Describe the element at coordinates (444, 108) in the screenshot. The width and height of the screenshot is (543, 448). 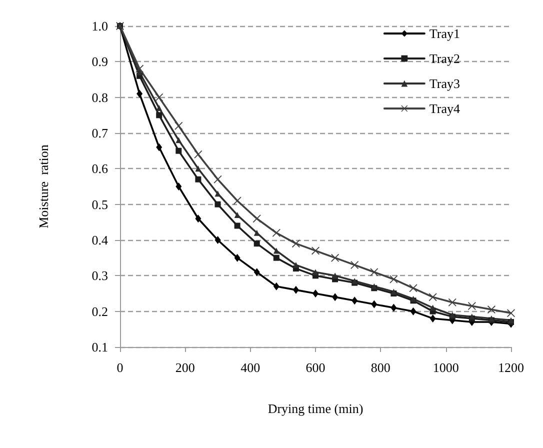
I see `legend-label: Tray4` at that location.